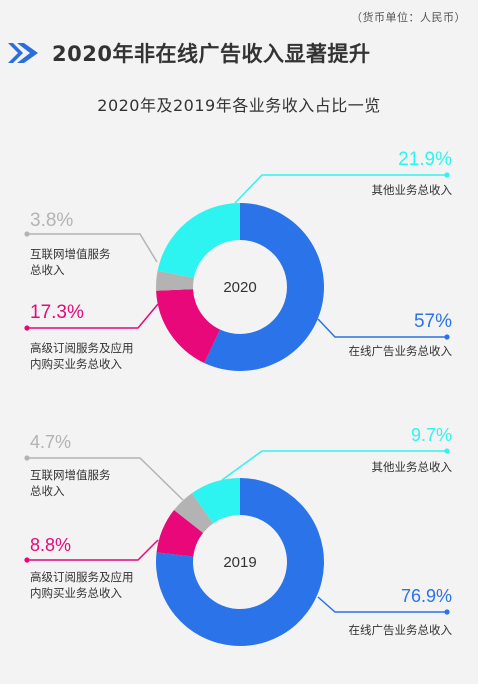 The height and width of the screenshot is (684, 478). I want to click on donut-hole-2020, so click(240, 287).